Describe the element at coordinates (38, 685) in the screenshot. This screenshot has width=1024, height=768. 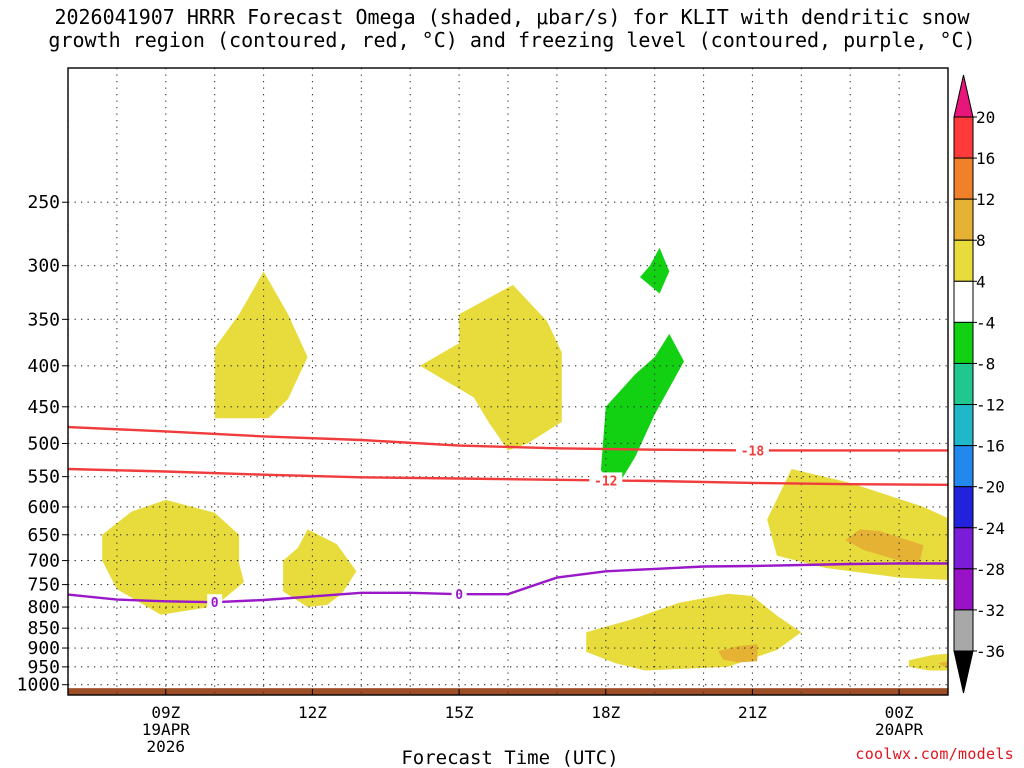
I see `y-tick-label: 1000` at that location.